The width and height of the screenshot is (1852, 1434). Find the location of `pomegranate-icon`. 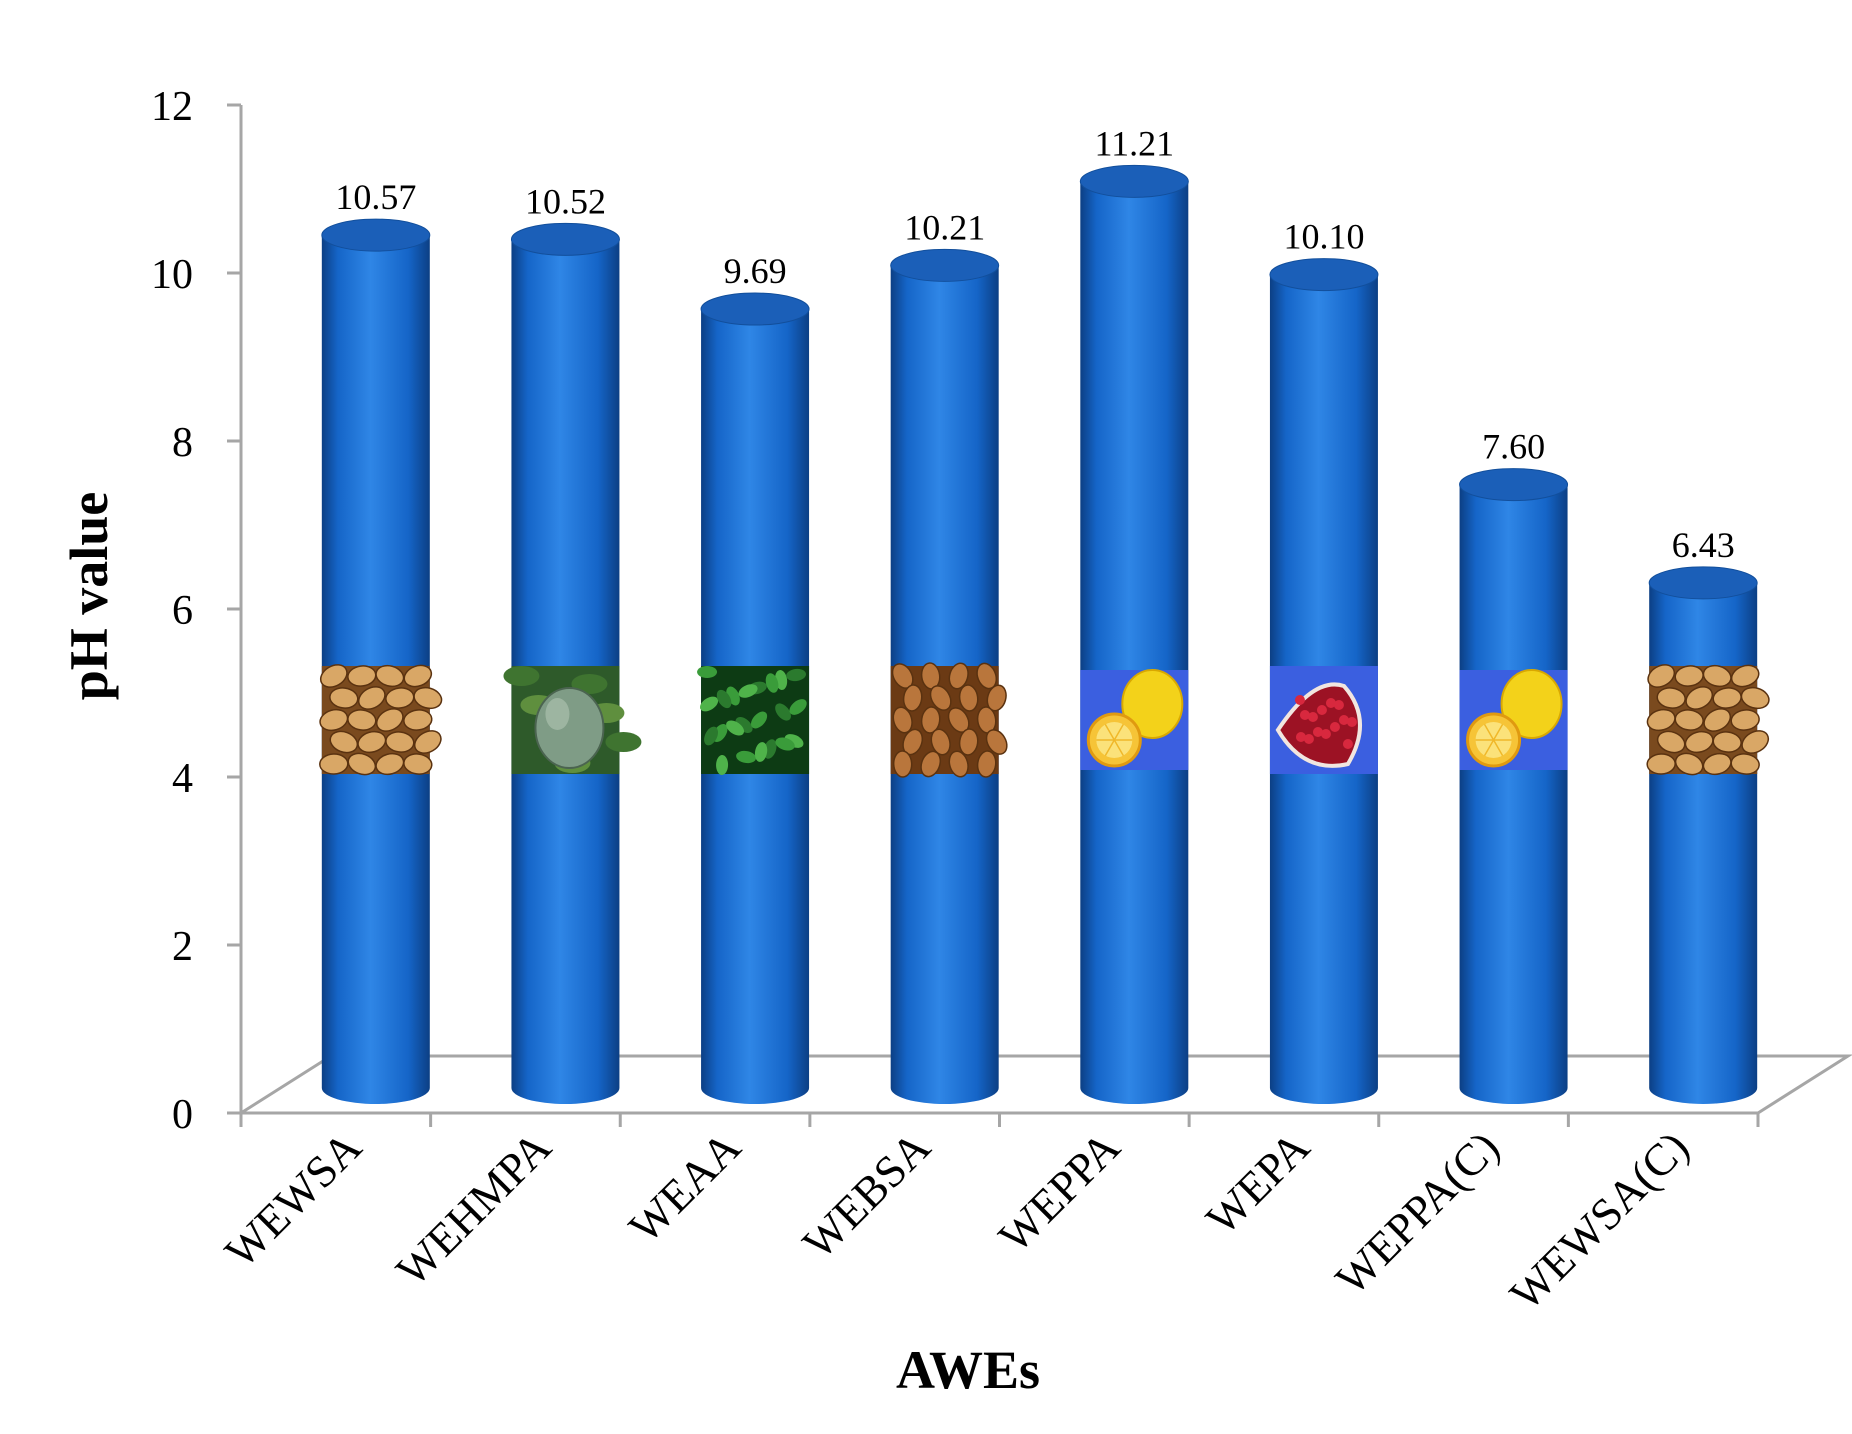

pomegranate-icon is located at coordinates (1323, 720).